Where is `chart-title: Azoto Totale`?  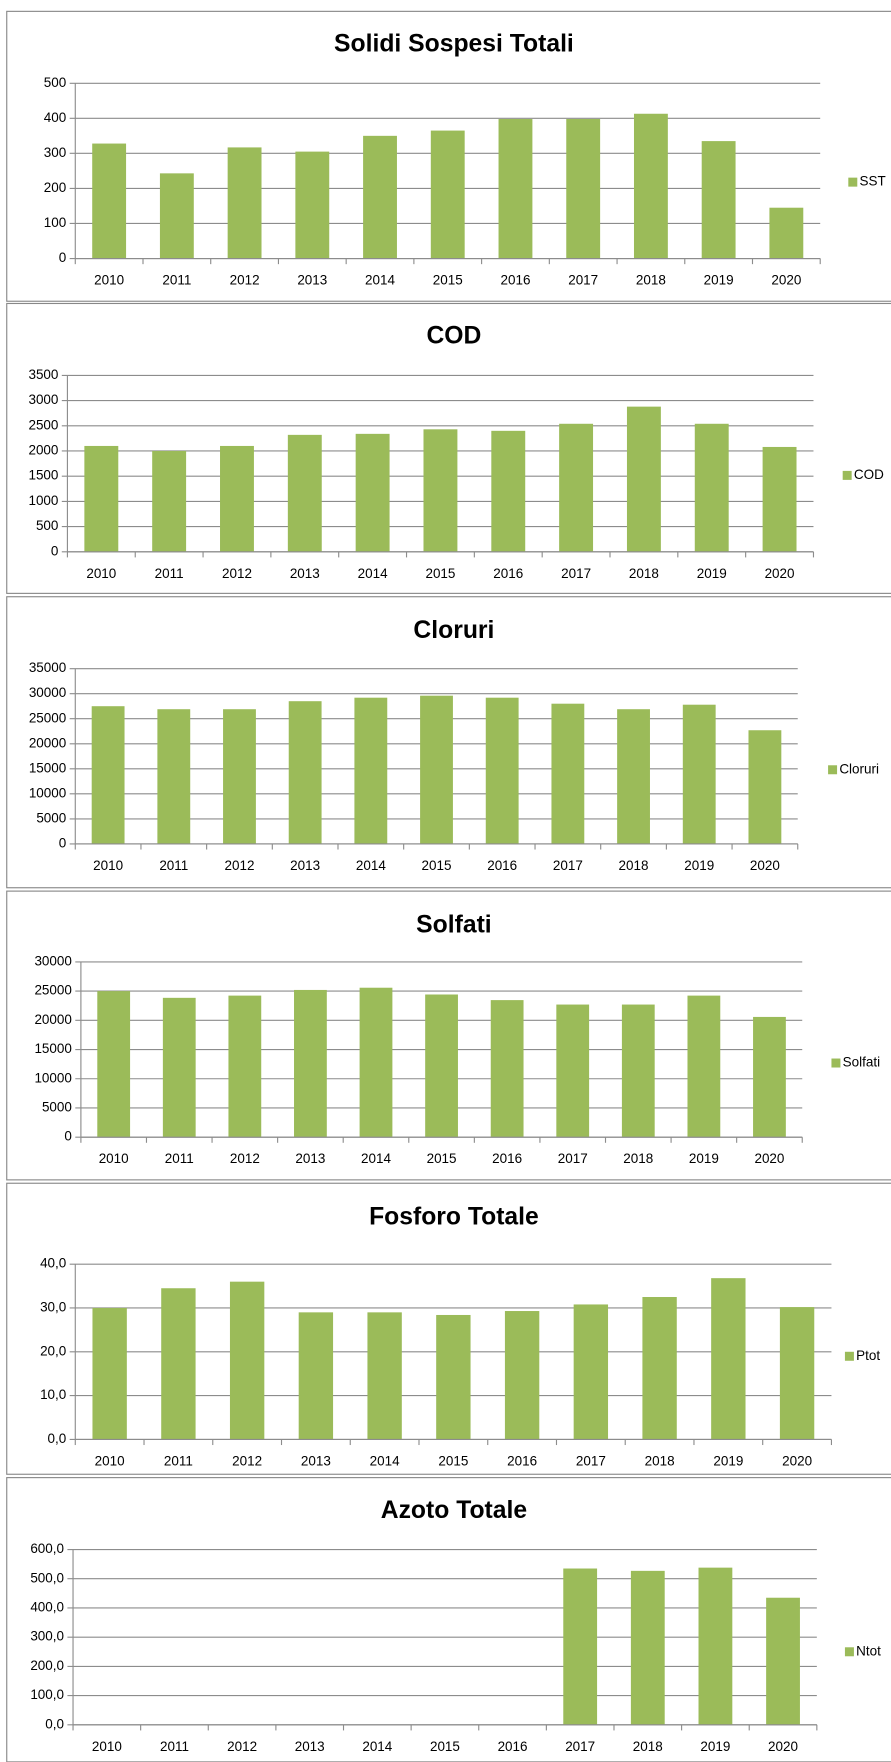
chart-title: Azoto Totale is located at coordinates (454, 1510).